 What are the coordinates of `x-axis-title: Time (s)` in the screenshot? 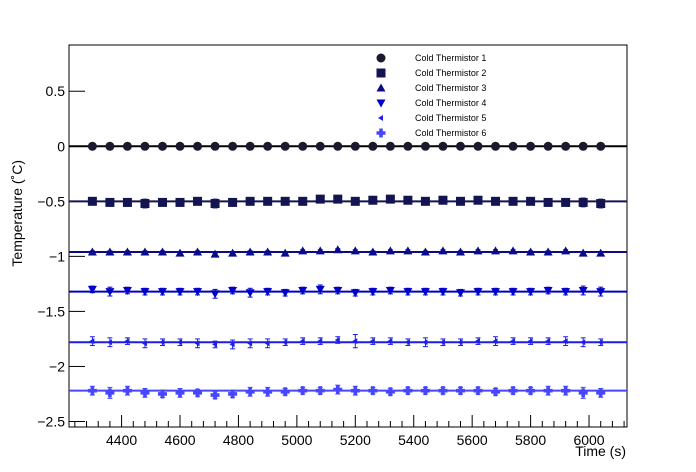 It's located at (600, 451).